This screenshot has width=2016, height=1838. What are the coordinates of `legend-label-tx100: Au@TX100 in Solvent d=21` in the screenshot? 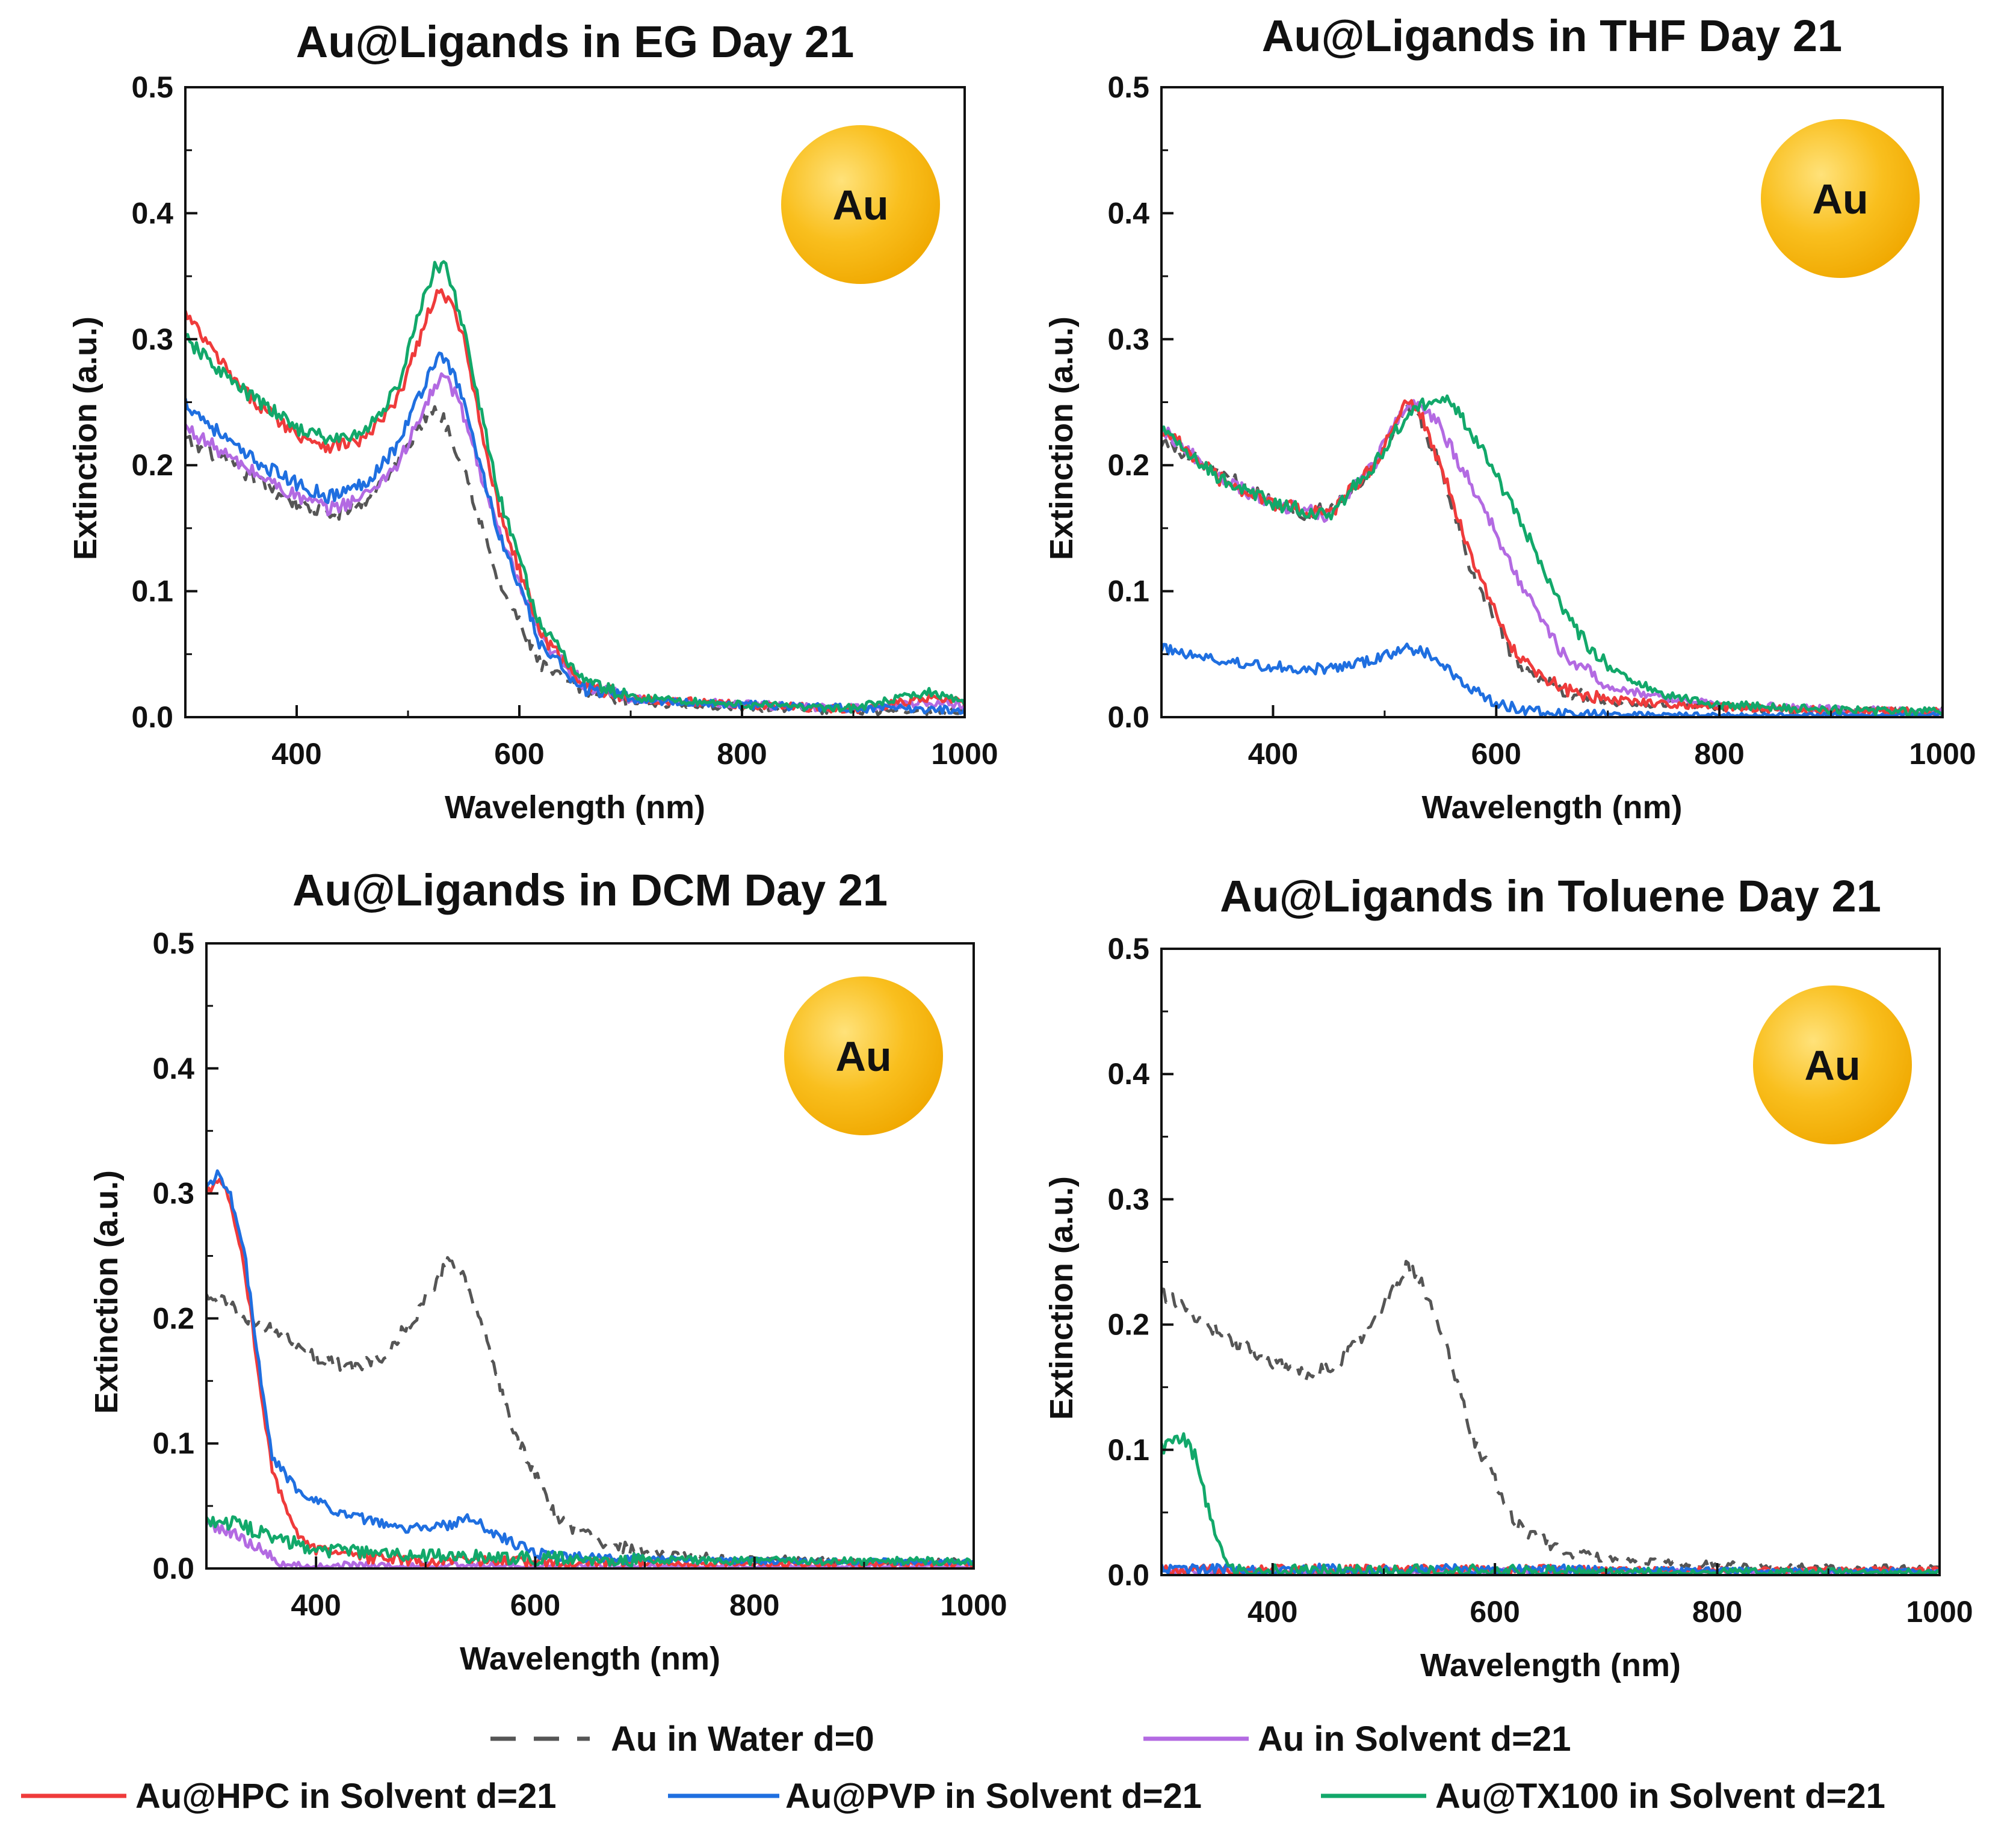 It's located at (1660, 1796).